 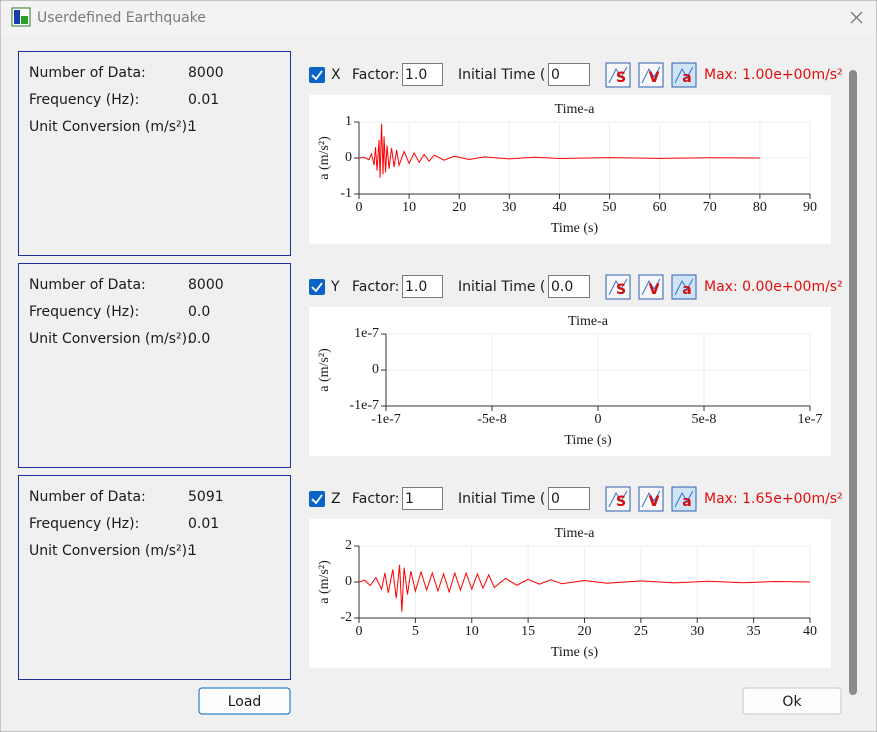 I want to click on info-value: 8000, so click(x=206, y=285).